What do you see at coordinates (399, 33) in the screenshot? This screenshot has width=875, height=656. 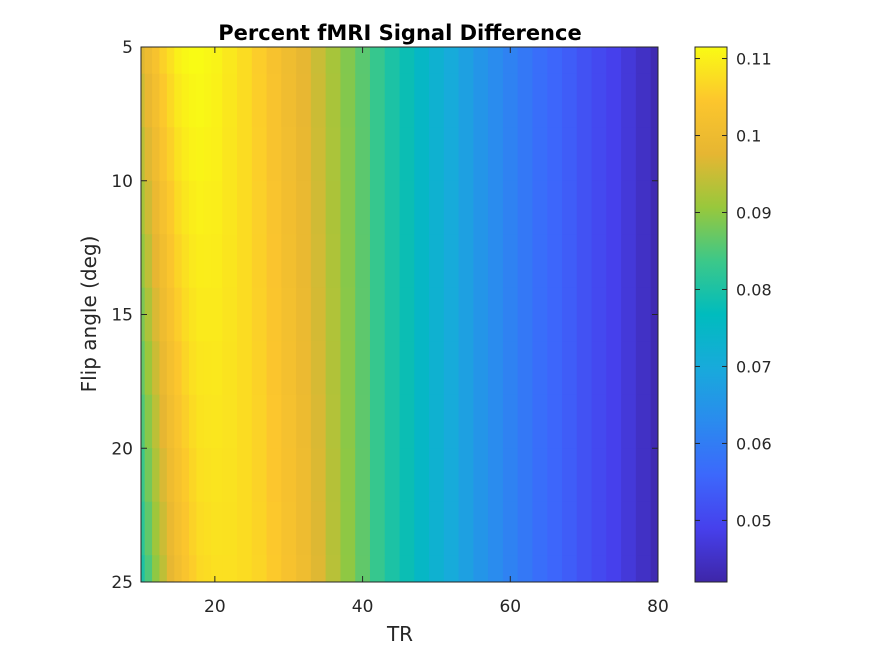 I see `chart-title: Percent fMRI Signal Difference` at bounding box center [399, 33].